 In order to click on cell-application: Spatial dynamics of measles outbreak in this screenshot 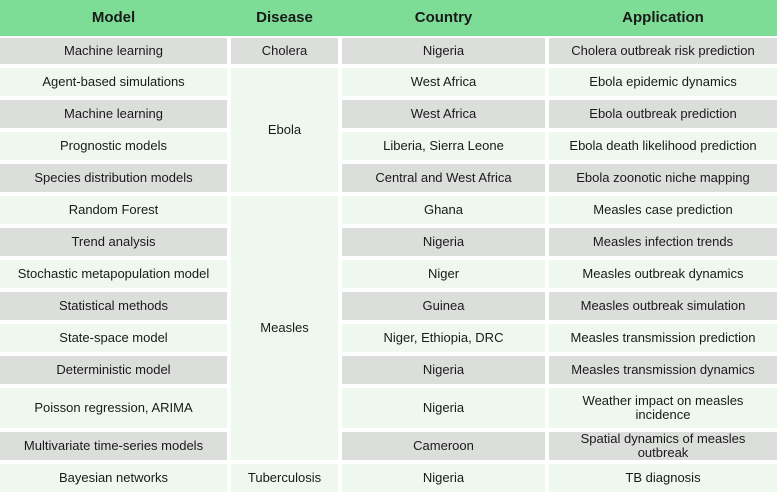, I will do `click(663, 446)`.